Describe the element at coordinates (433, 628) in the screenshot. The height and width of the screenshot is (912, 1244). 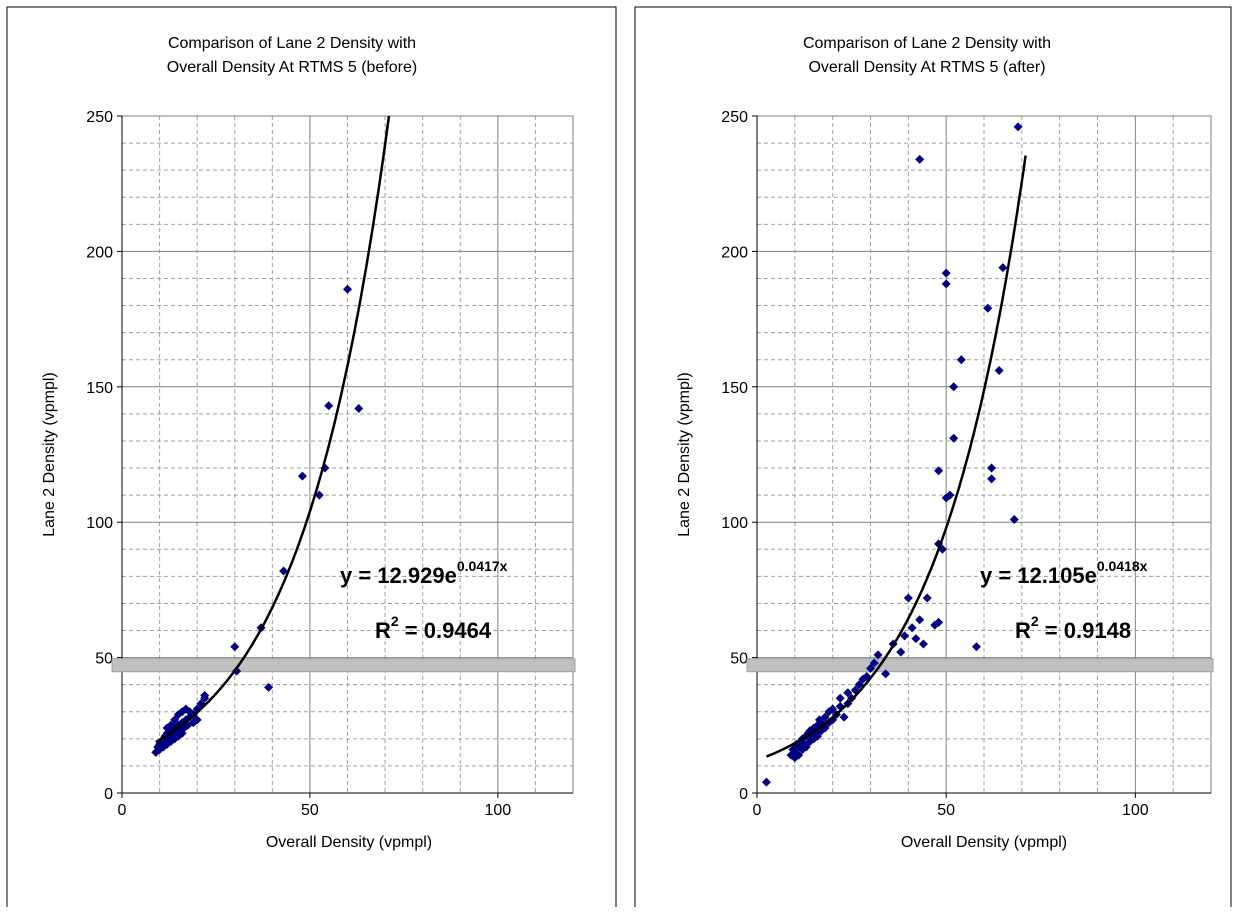
I see `r-squared-label: R2 = 0.9464` at that location.